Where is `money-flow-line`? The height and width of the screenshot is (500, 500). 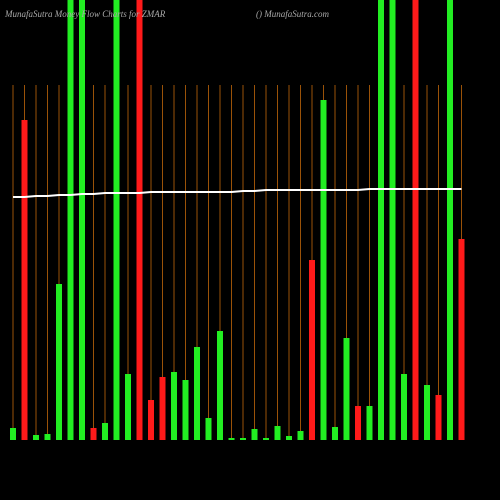
money-flow-line is located at coordinates (237, 193).